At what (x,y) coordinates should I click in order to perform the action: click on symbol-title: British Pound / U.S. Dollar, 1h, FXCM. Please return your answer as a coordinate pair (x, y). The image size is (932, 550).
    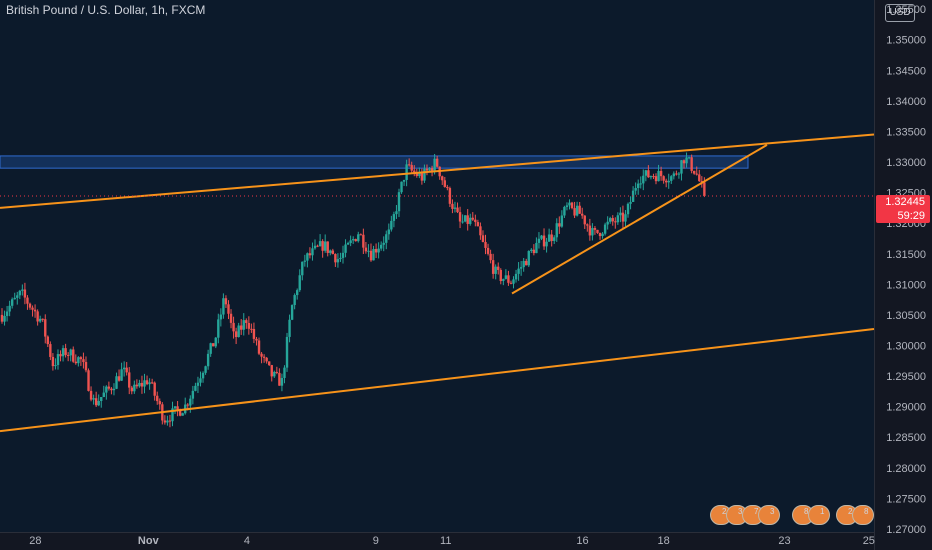
    Looking at the image, I should click on (106, 10).